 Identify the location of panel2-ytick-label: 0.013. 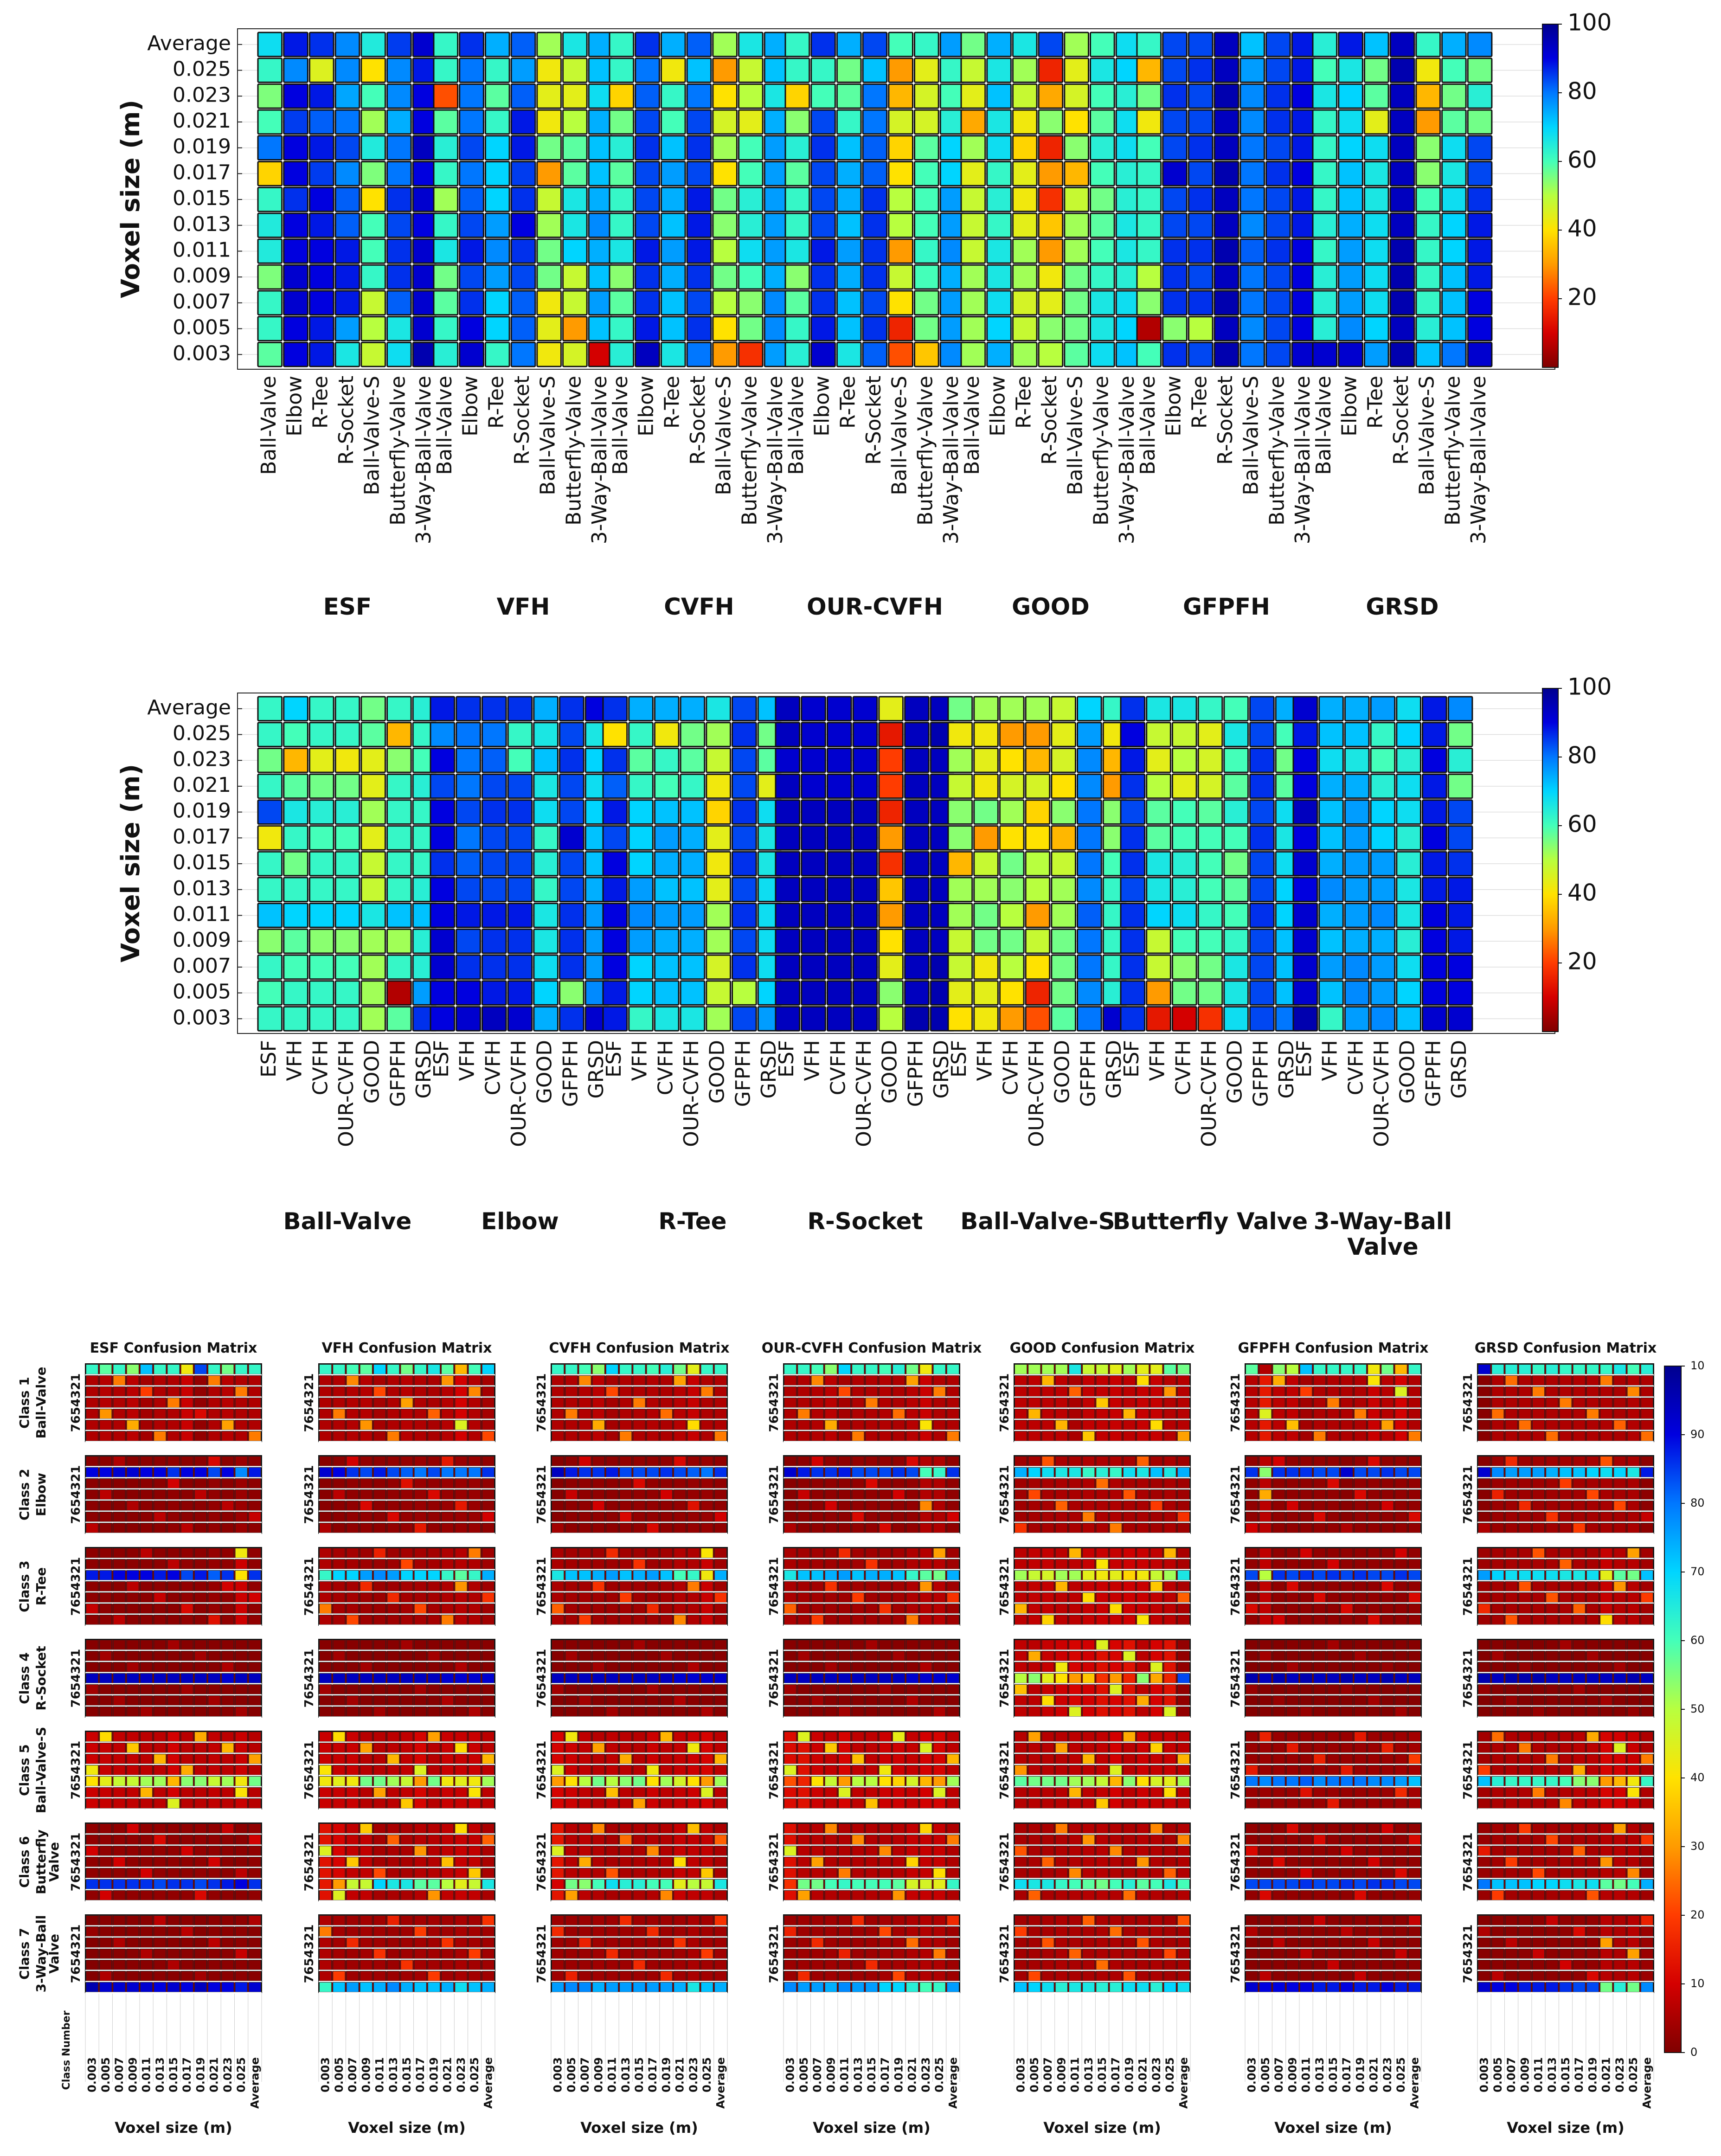
(202, 888).